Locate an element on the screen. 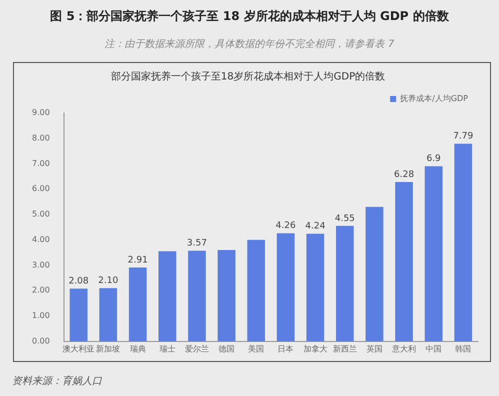 The width and height of the screenshot is (499, 396). x-tick-label: 德国 is located at coordinates (226, 349).